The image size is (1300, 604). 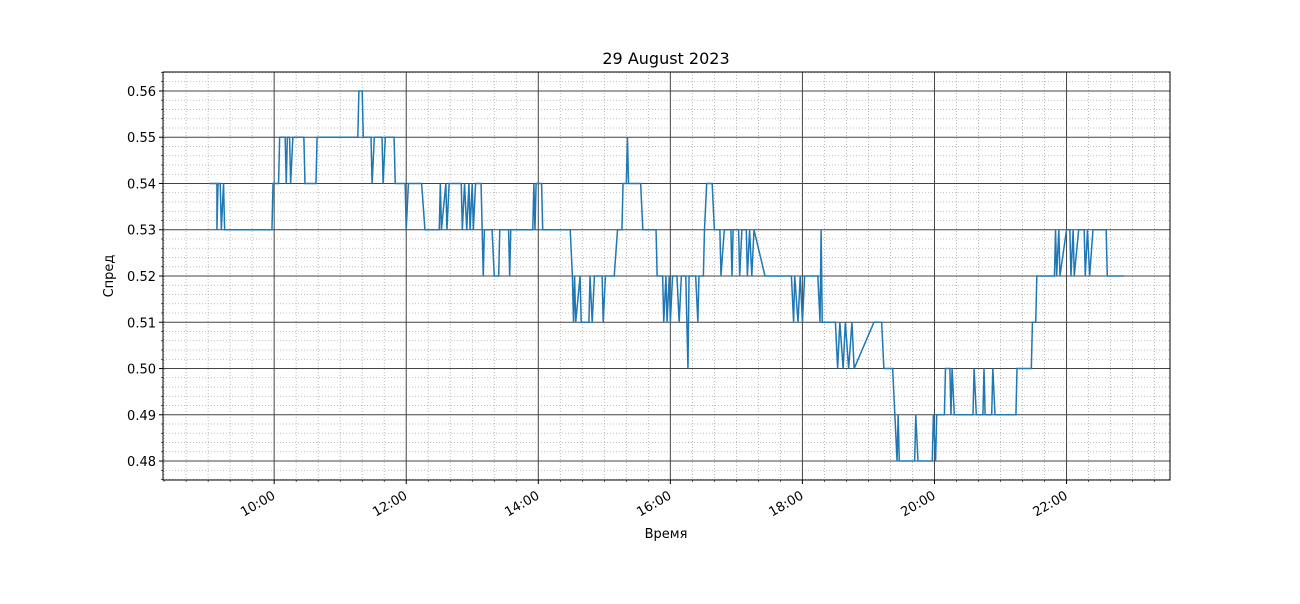 I want to click on y-tick-label: 0.55, so click(x=141, y=138).